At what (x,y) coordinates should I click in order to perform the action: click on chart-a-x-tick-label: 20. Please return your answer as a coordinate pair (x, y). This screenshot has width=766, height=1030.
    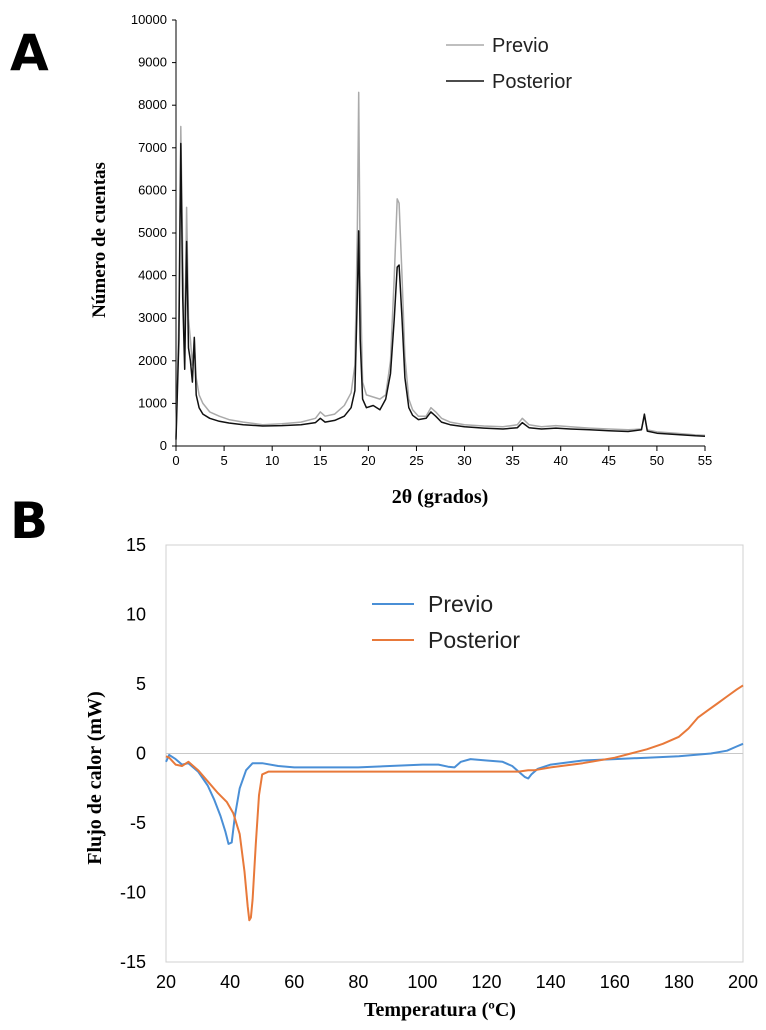
    Looking at the image, I should click on (368, 460).